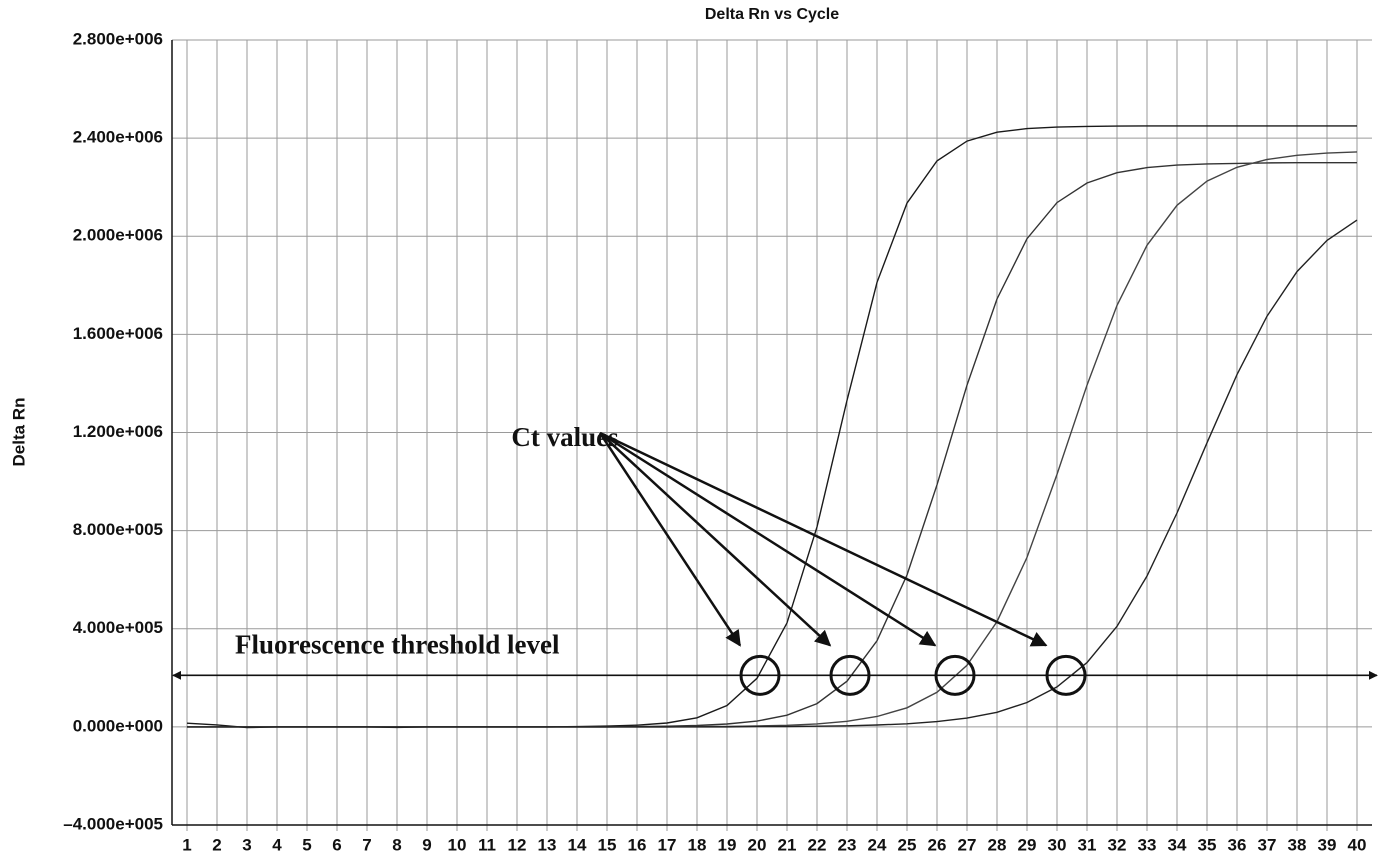 The image size is (1380, 859). I want to click on x-tick-label: 28, so click(997, 844).